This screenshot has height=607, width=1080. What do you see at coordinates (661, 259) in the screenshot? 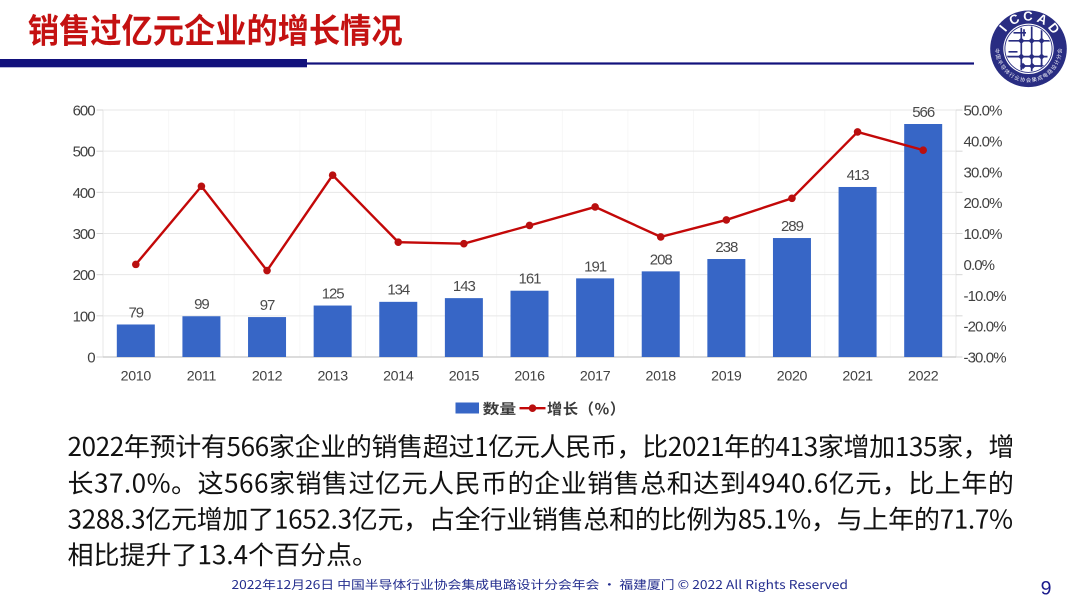
I see `svg-text: 208` at bounding box center [661, 259].